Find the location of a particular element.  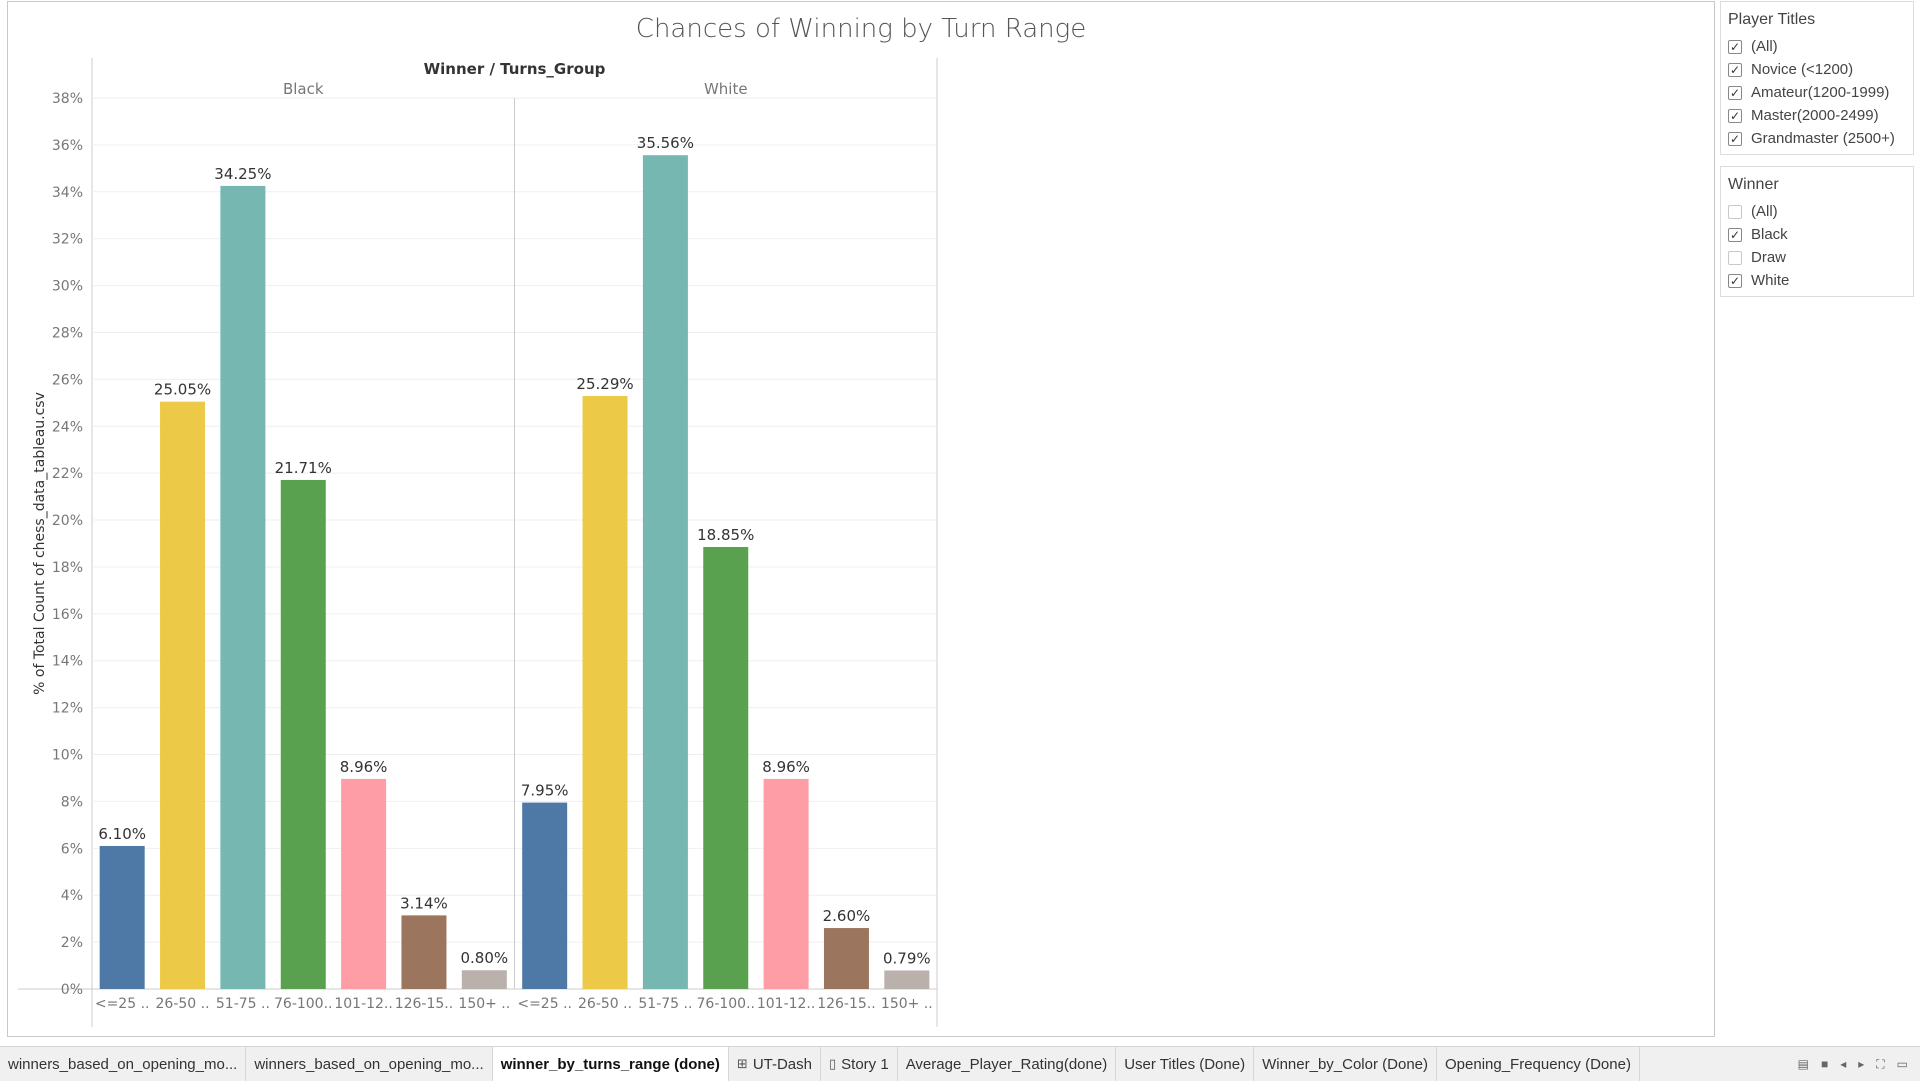

option-label: (All) is located at coordinates (1764, 46).